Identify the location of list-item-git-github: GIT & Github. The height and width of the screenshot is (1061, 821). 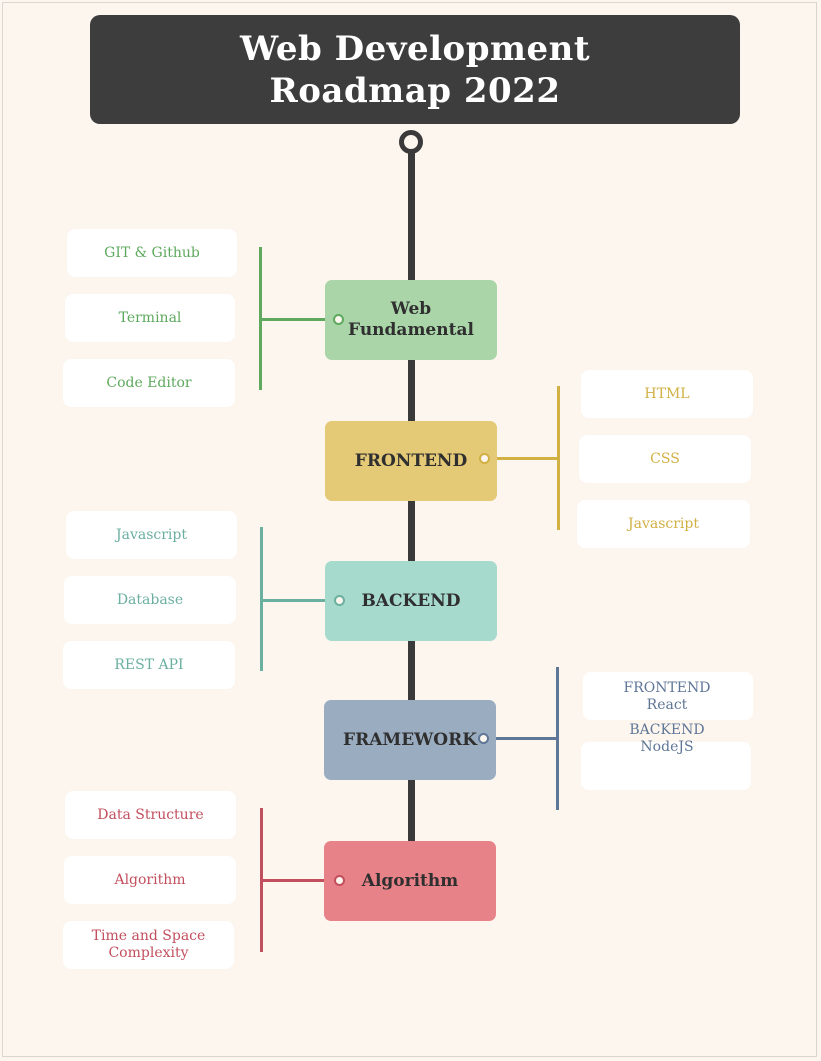
(152, 253).